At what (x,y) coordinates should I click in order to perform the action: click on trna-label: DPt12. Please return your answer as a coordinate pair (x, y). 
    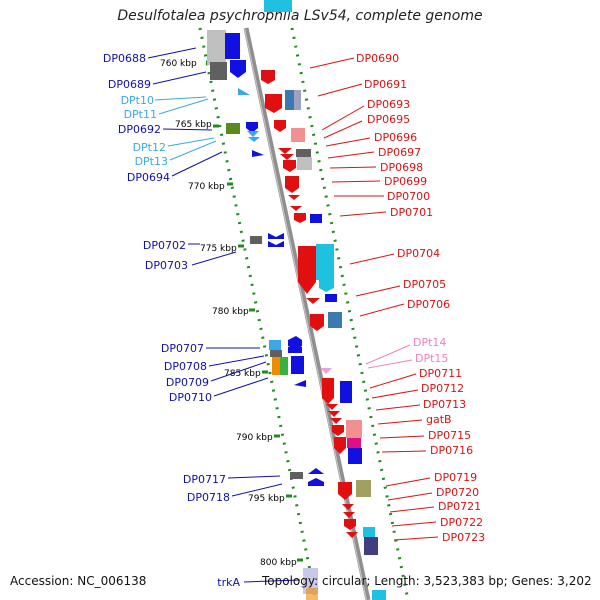
    Looking at the image, I should click on (149, 147).